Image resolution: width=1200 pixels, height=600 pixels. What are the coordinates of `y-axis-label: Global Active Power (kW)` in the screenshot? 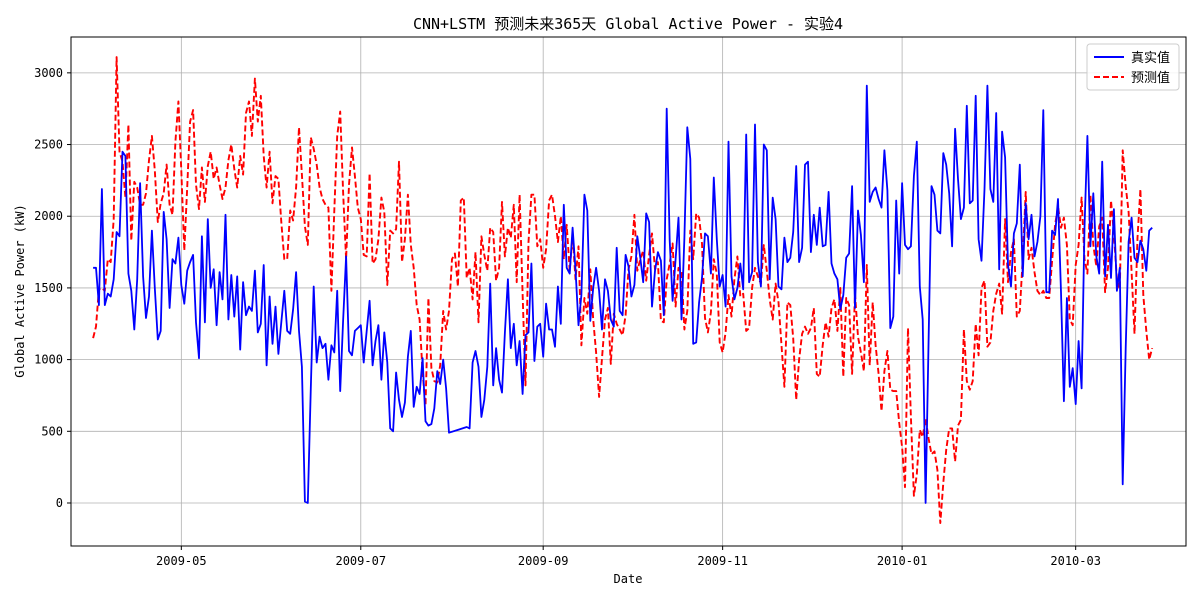 It's located at (20, 290).